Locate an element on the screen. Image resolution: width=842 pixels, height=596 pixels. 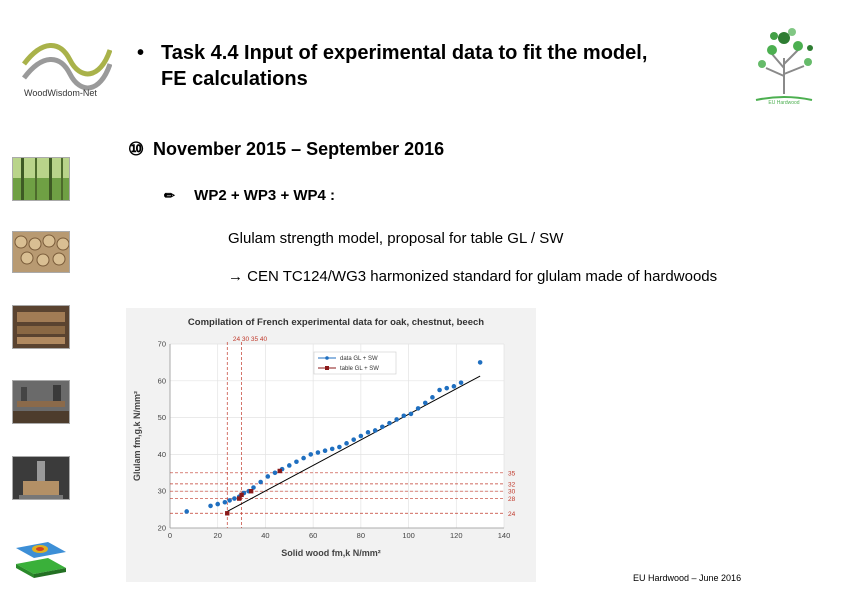
work-packages-line: ✏ WP2 + WP3 + WP4 : is located at coordinates (249, 195).